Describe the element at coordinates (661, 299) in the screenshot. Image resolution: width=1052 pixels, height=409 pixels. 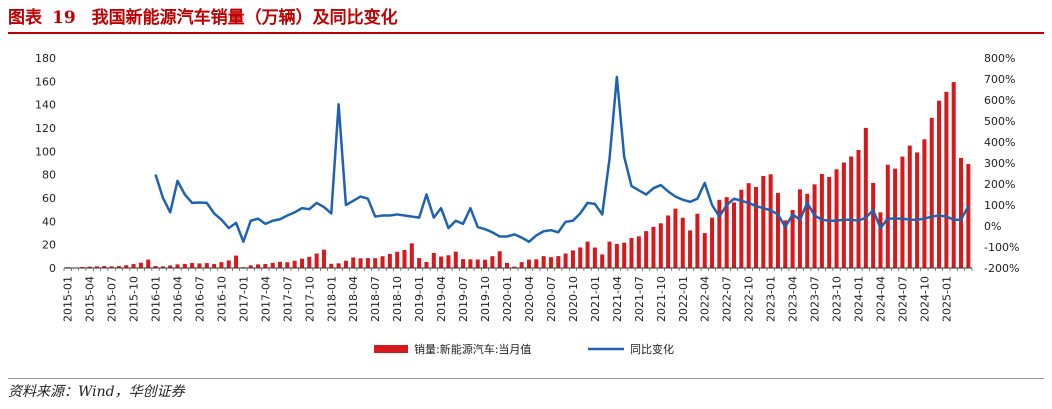
I see `x-tick-label: 2021-10` at that location.